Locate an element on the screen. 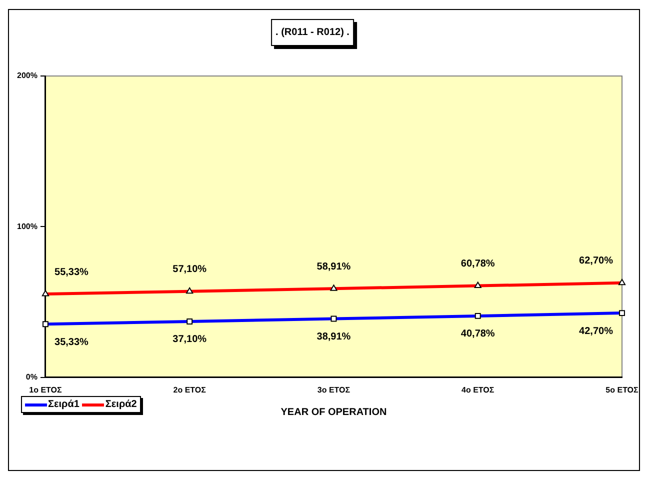 Image resolution: width=649 pixels, height=480 pixels. x-tick-label: 3ο ΕΤΟΣ is located at coordinates (333, 389).